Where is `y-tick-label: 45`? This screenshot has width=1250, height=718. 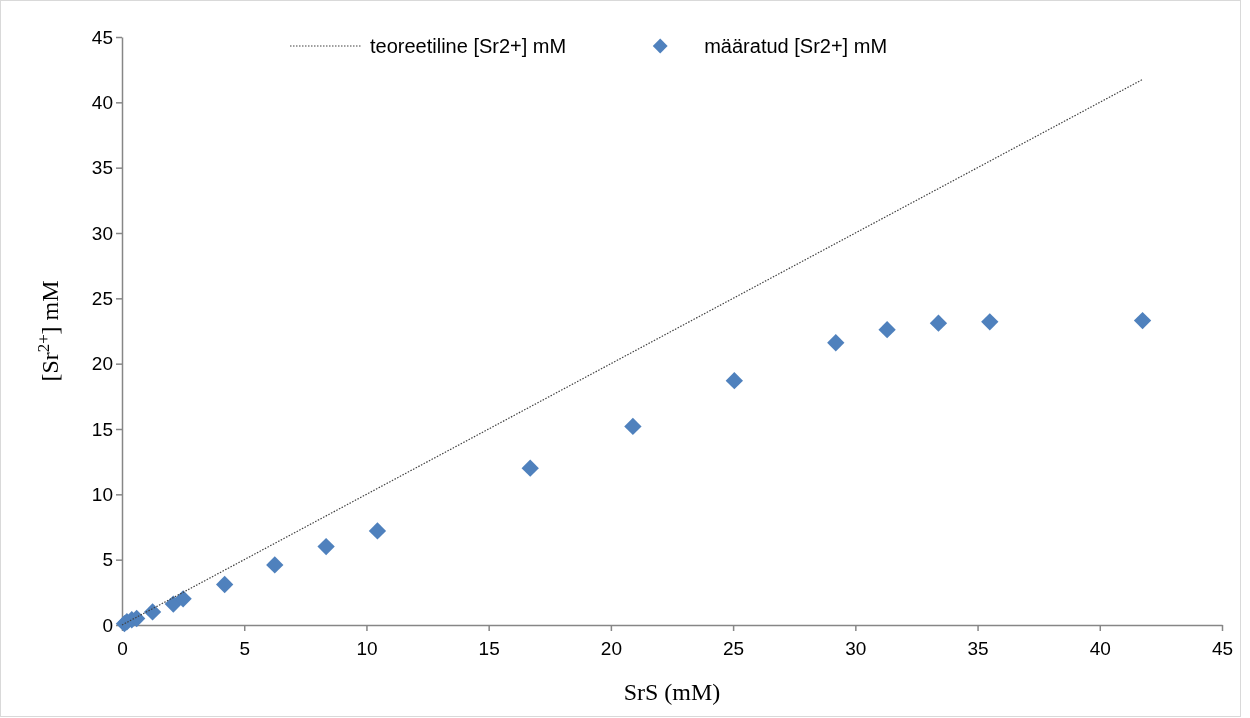
y-tick-label: 45 is located at coordinates (102, 37).